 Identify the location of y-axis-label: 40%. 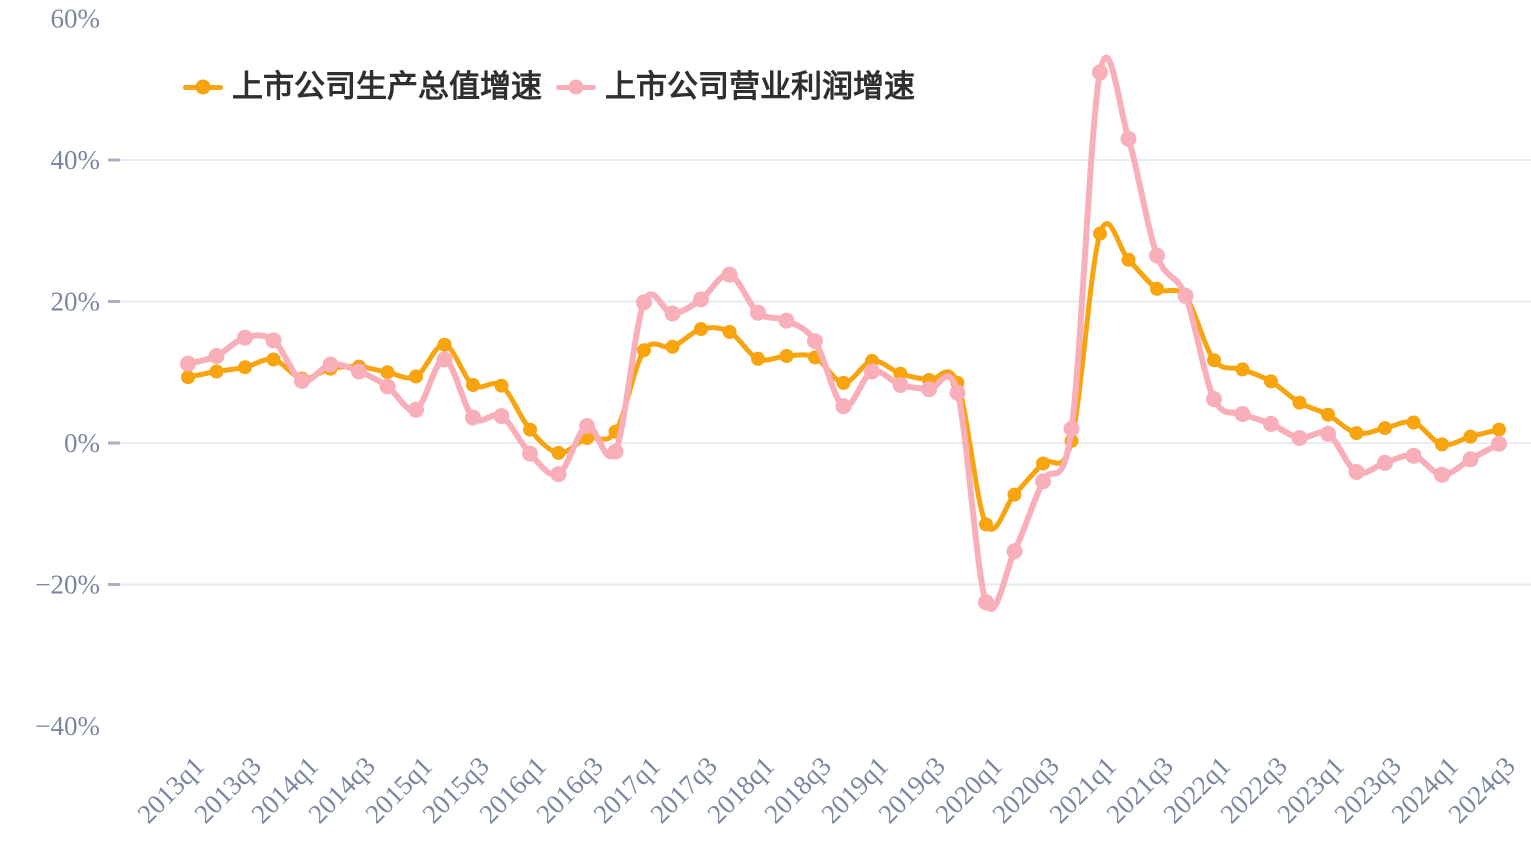
(76, 160).